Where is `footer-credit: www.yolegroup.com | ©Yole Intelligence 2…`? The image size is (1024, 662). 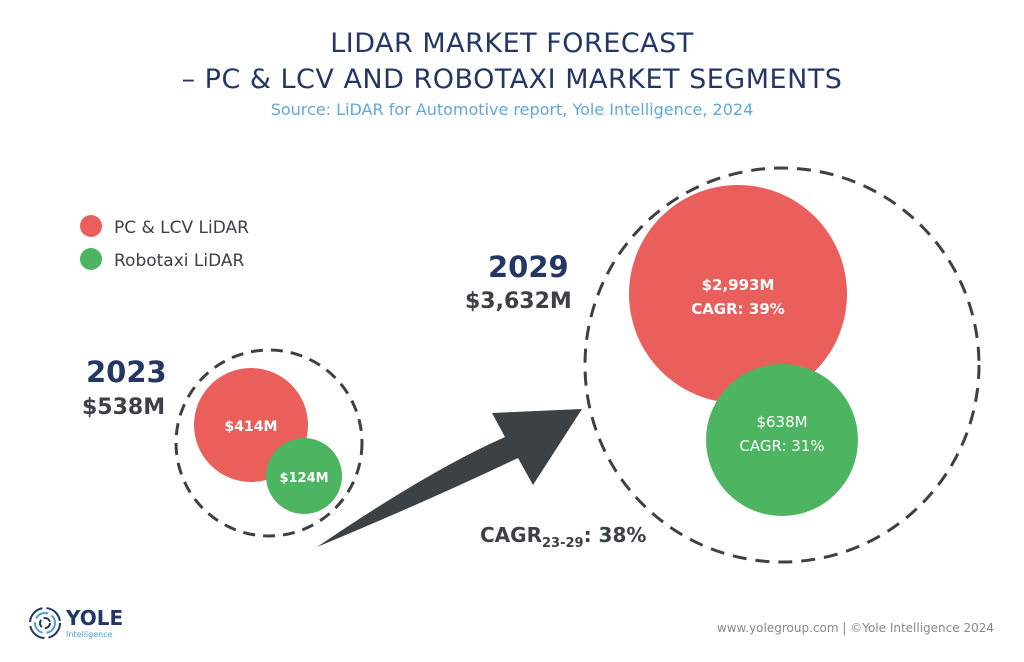
footer-credit: www.yolegroup.com | ©Yole Intelligence 2… is located at coordinates (855, 628).